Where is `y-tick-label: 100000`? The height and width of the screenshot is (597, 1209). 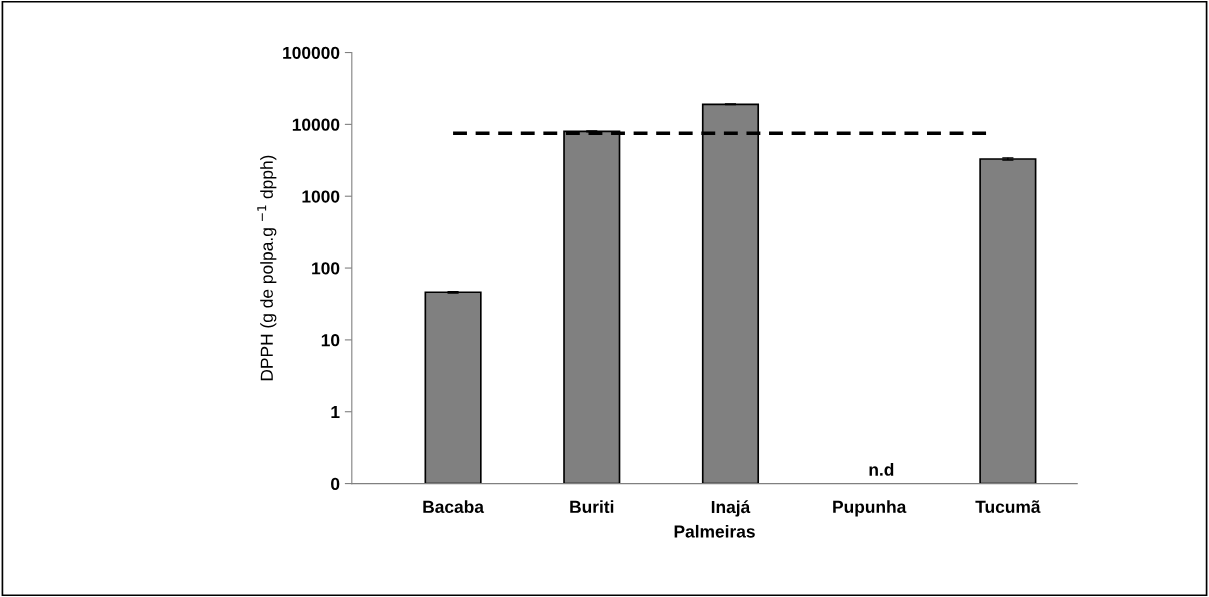
y-tick-label: 100000 is located at coordinates (311, 52).